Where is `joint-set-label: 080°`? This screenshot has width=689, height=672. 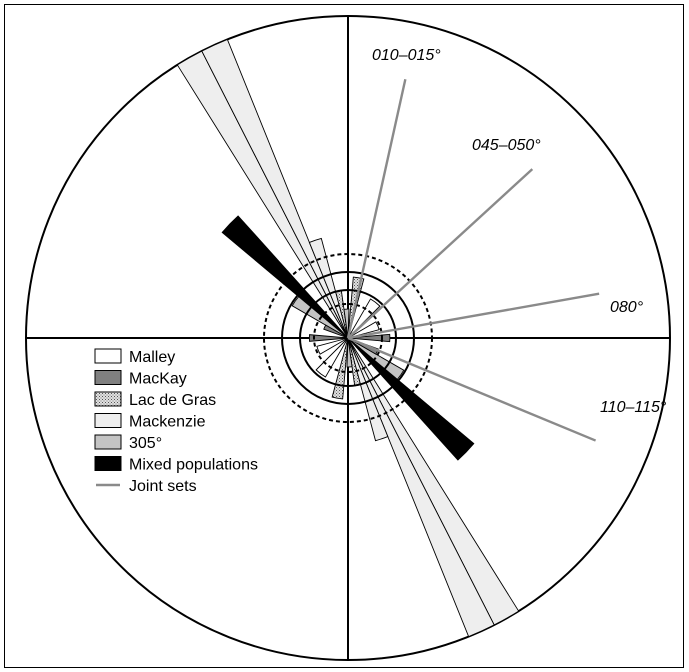 joint-set-label: 080° is located at coordinates (627, 307).